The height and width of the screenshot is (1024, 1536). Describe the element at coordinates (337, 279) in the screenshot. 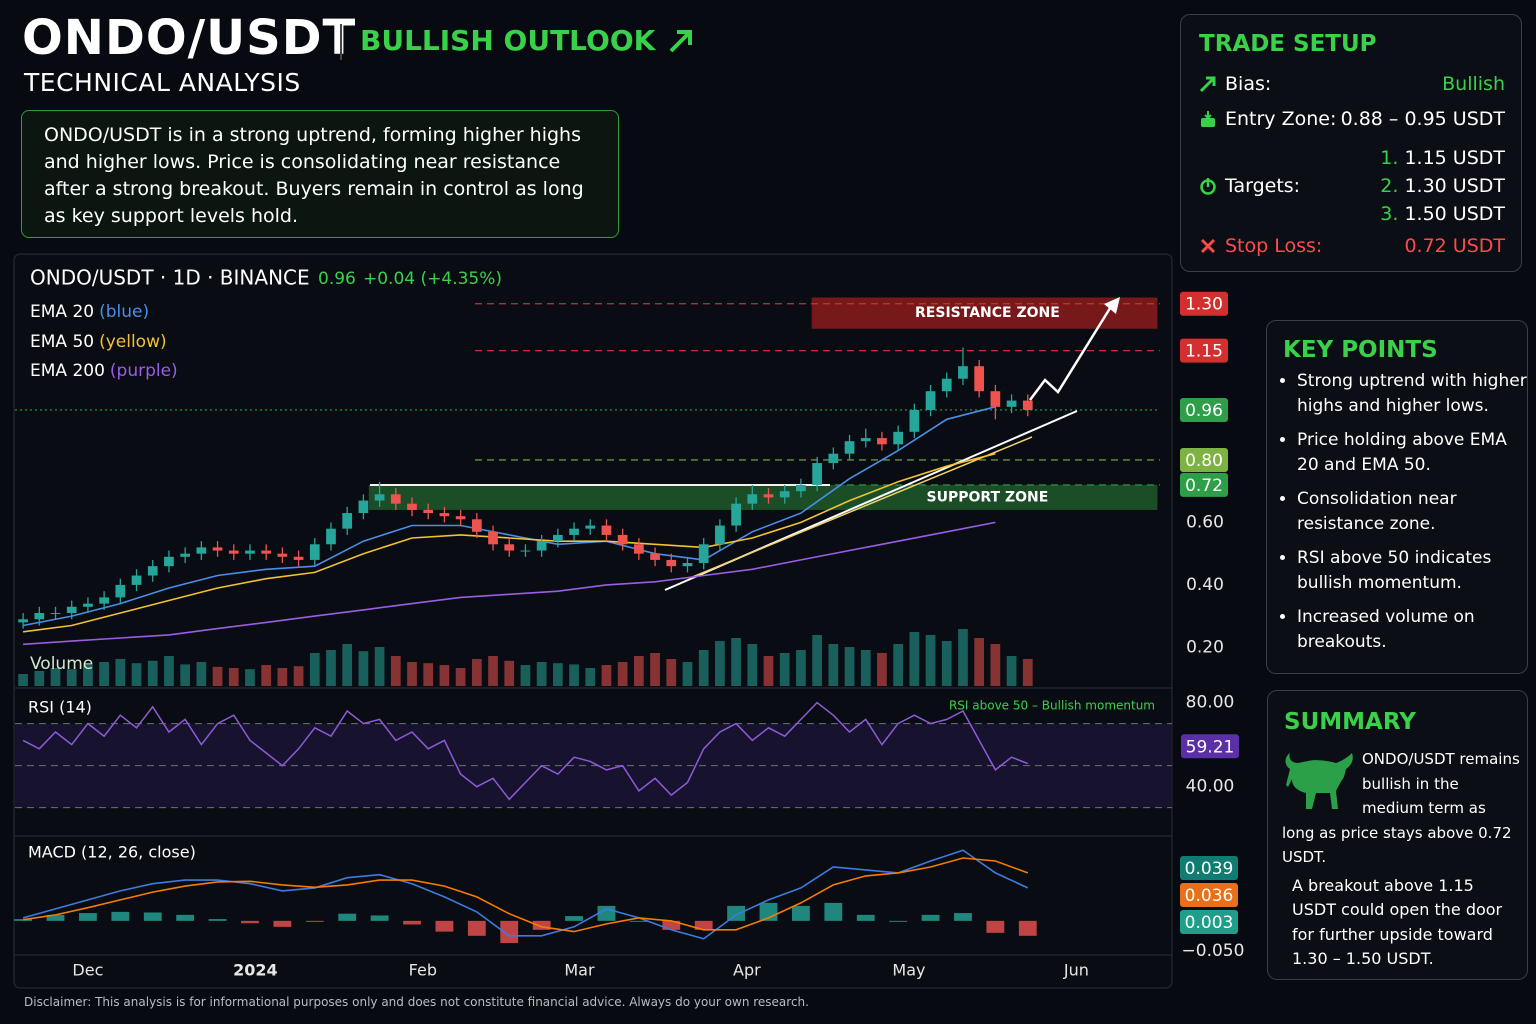

I see `last-price: 0.96` at that location.